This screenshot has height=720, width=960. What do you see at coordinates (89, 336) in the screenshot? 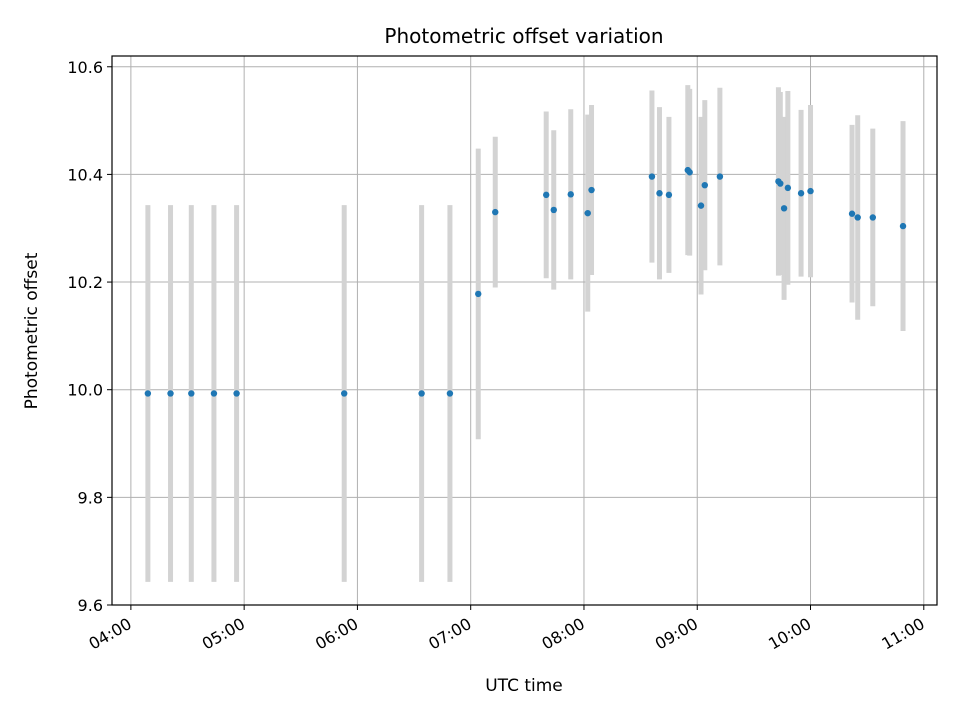
I see `y-axis-ticks: 9.6 9.8 10.0 10.2 10.4 10.6` at bounding box center [89, 336].